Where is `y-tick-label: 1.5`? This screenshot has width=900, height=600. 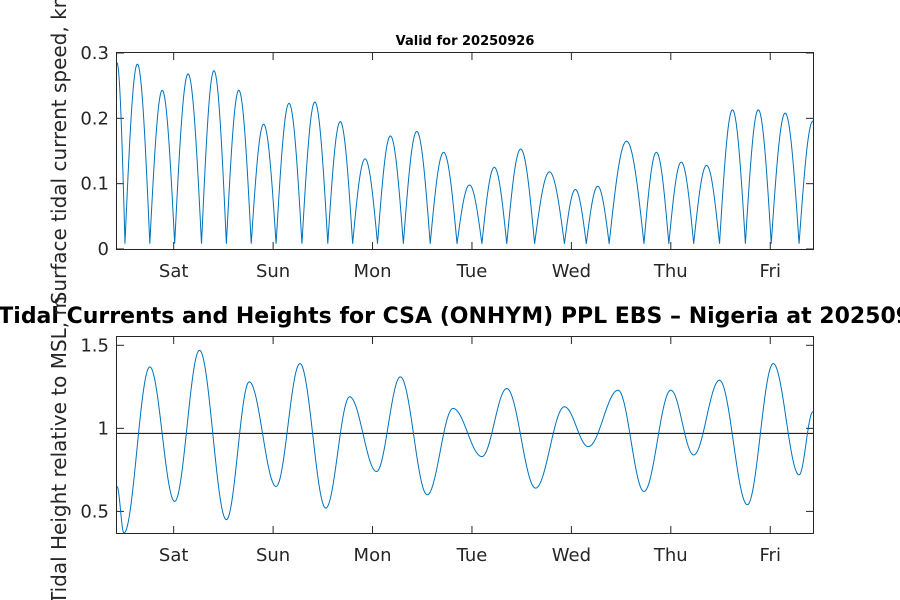 y-tick-label: 1.5 is located at coordinates (94, 345).